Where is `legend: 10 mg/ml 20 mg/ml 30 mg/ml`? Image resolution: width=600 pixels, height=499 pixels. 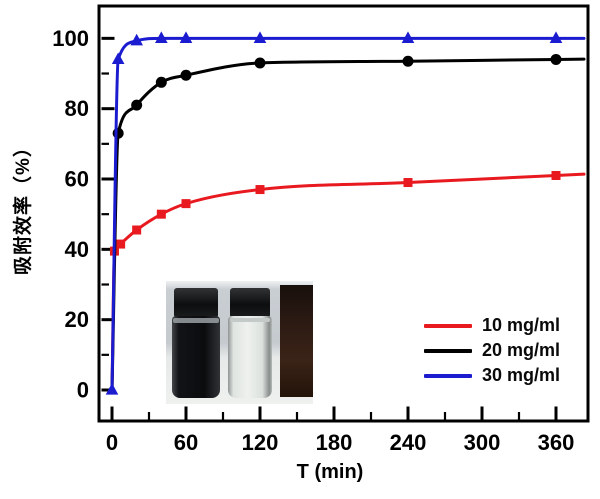
legend: 10 mg/ml 20 mg/ml 30 mg/ml is located at coordinates (492, 350).